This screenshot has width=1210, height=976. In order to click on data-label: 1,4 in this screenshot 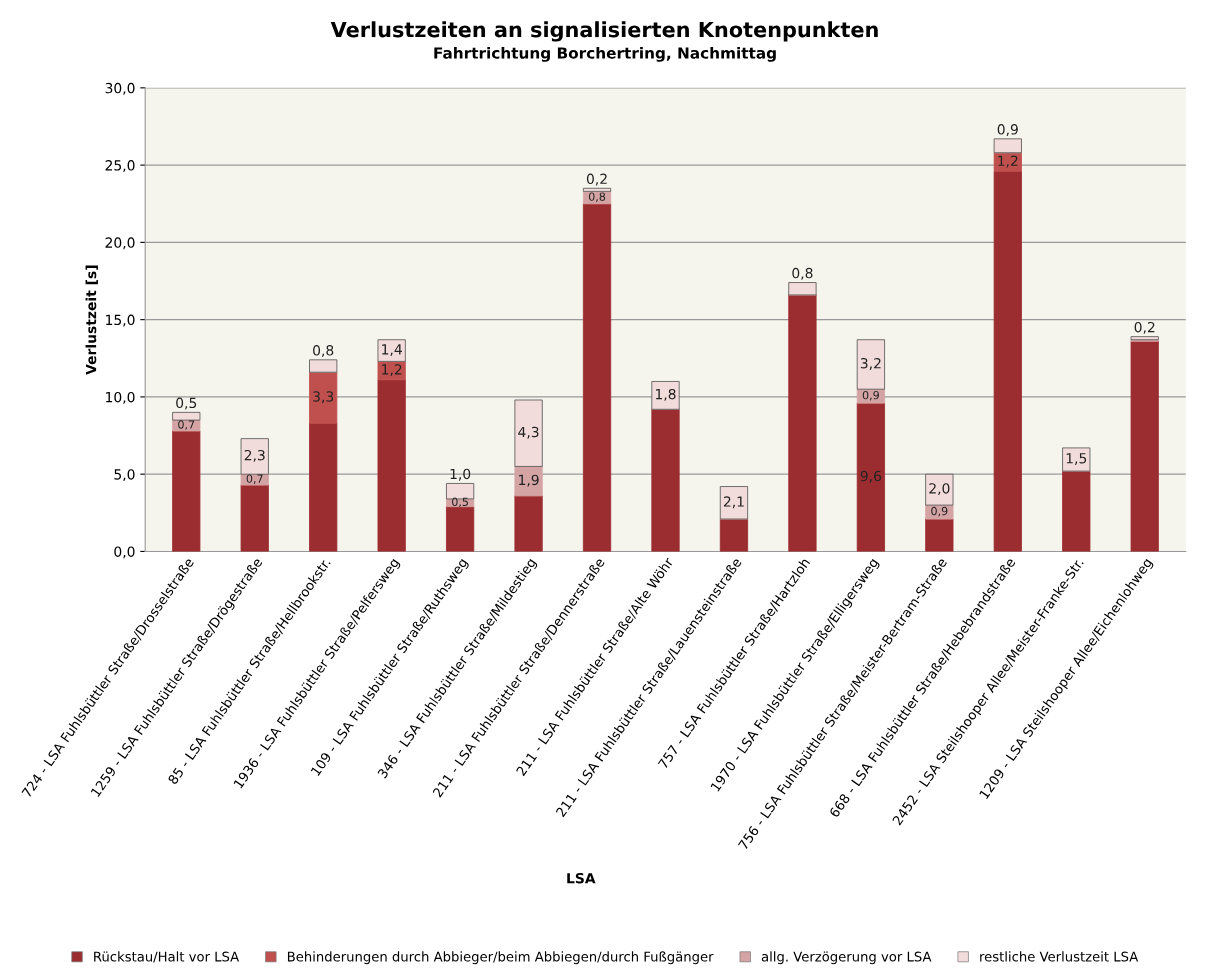, I will do `click(392, 350)`.